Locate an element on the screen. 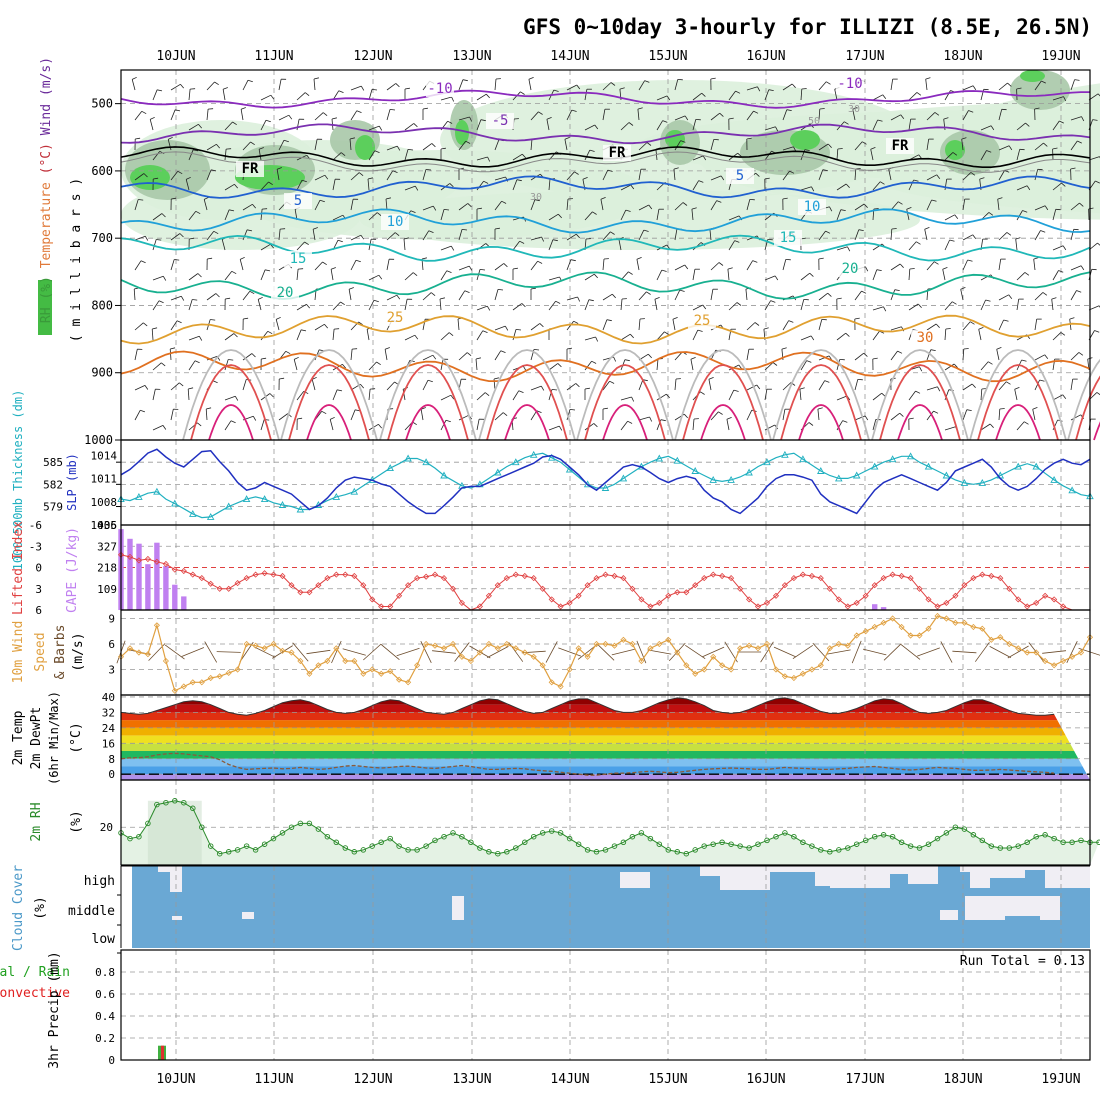  cape-tick-label: 436 is located at coordinates (107, 525).